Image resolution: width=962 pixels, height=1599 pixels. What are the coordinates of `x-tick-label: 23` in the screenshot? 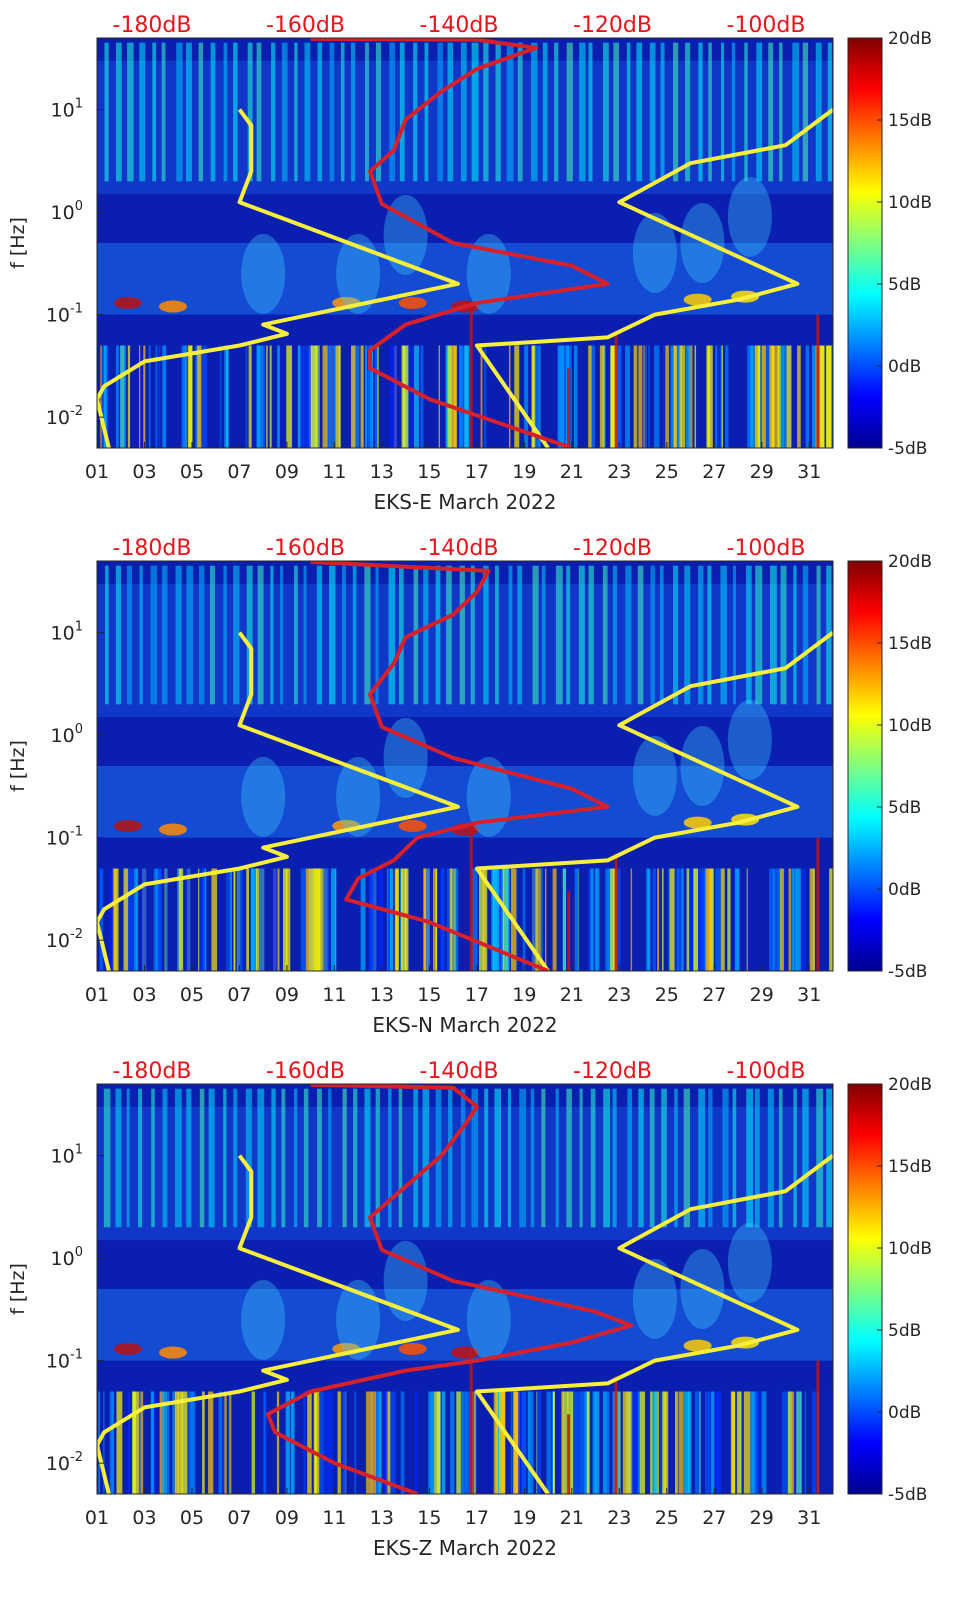 It's located at (619, 472).